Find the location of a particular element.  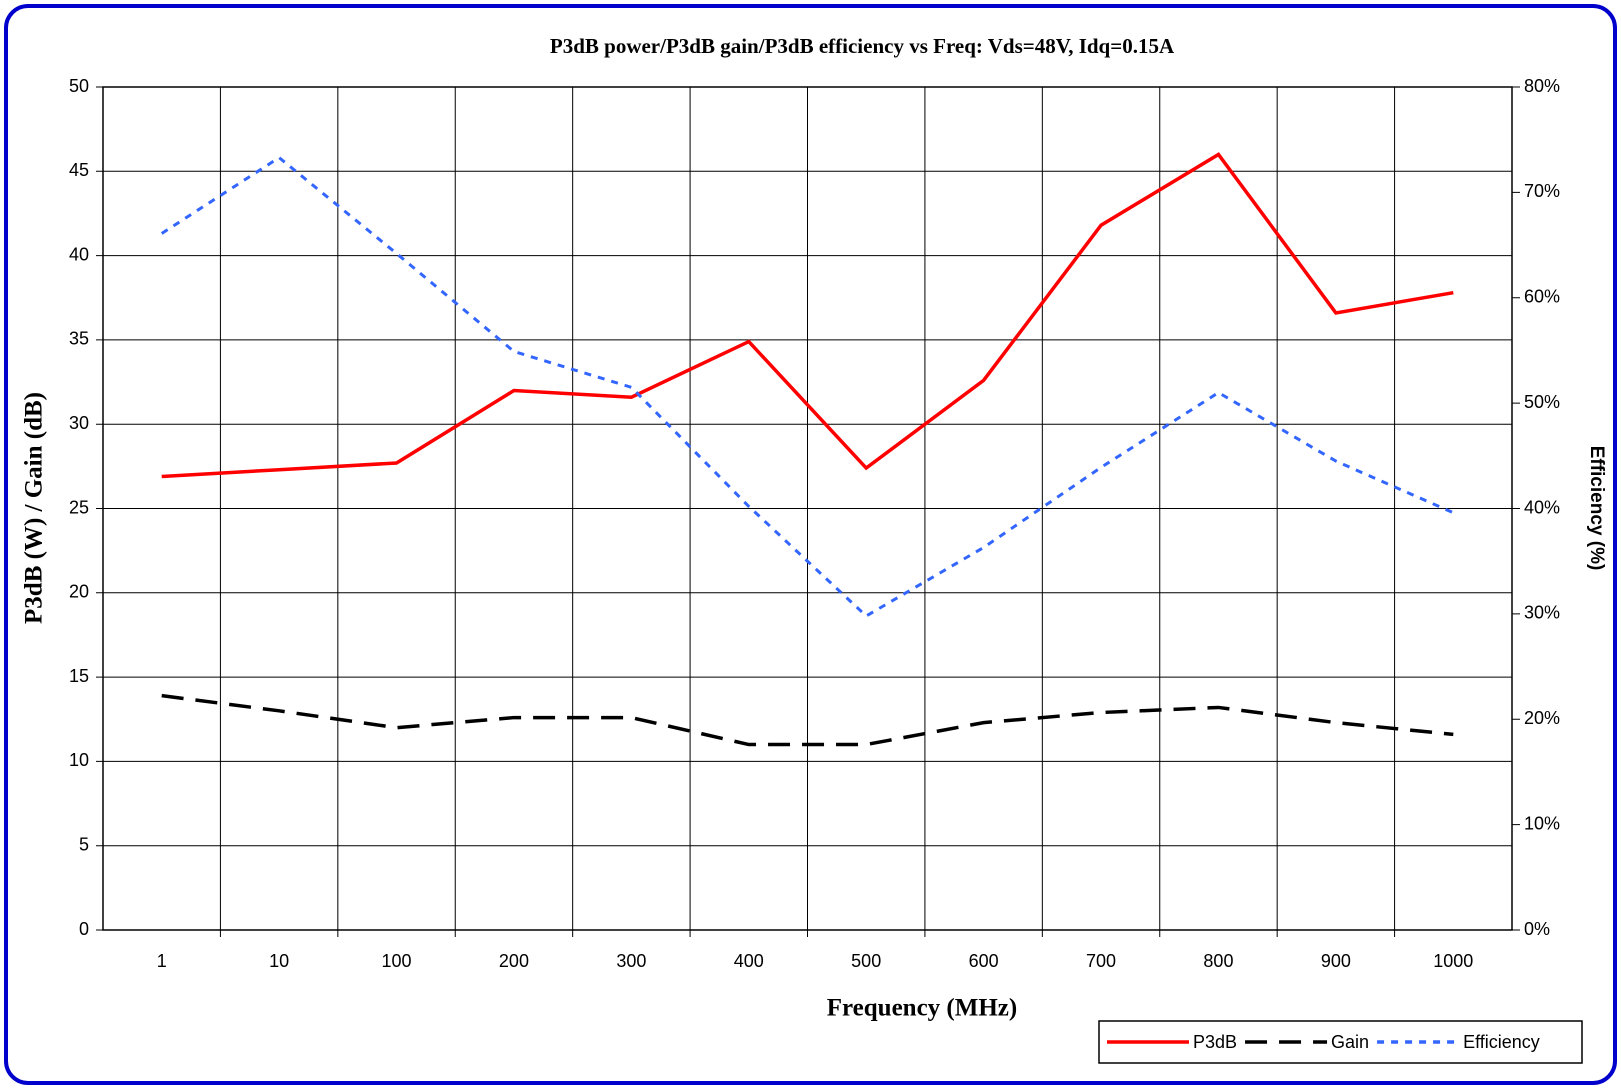

x-tick-label: 800 is located at coordinates (1218, 961).